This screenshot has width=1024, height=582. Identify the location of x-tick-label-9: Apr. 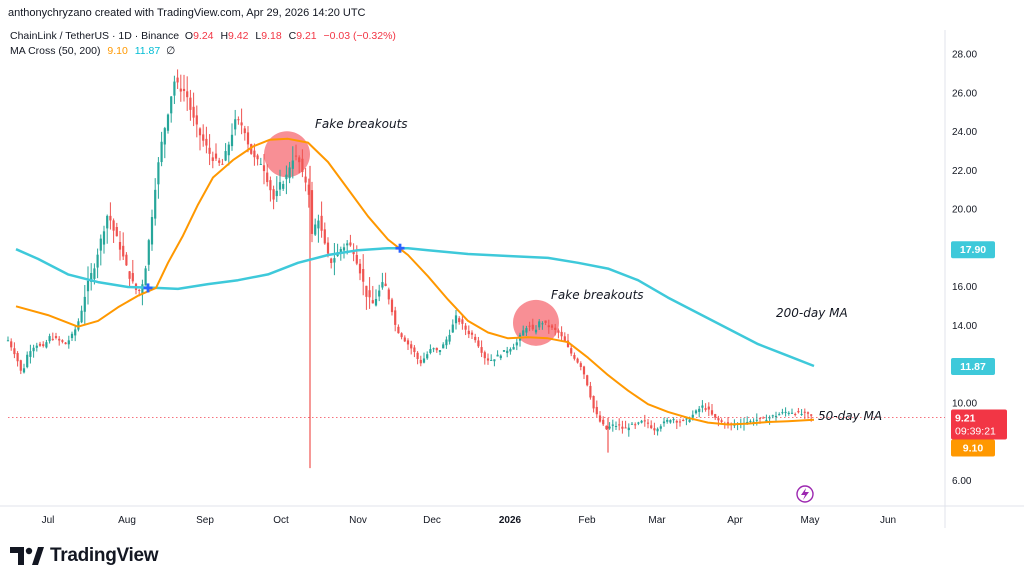
(735, 520).